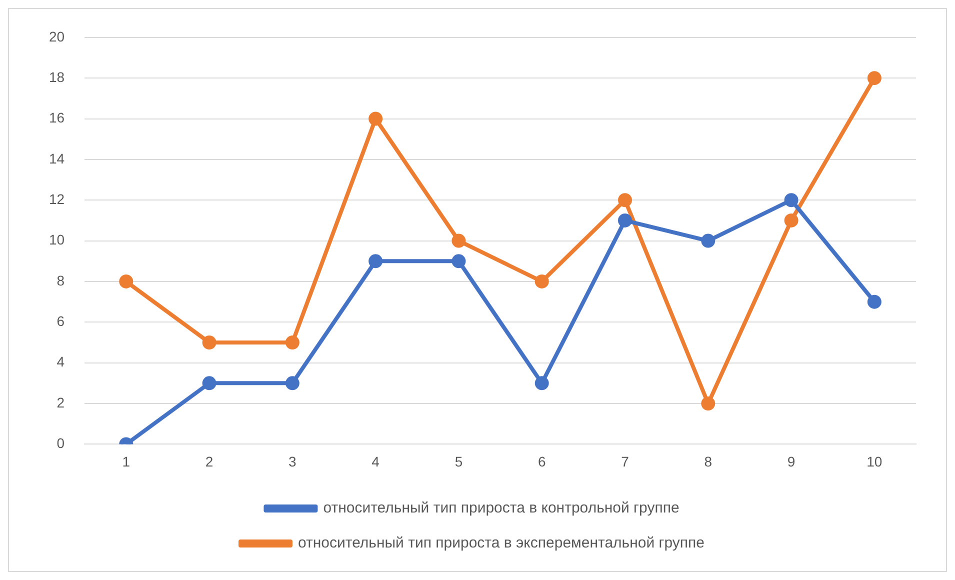 The image size is (955, 580). What do you see at coordinates (60, 321) in the screenshot?
I see `y-tick-label: 6` at bounding box center [60, 321].